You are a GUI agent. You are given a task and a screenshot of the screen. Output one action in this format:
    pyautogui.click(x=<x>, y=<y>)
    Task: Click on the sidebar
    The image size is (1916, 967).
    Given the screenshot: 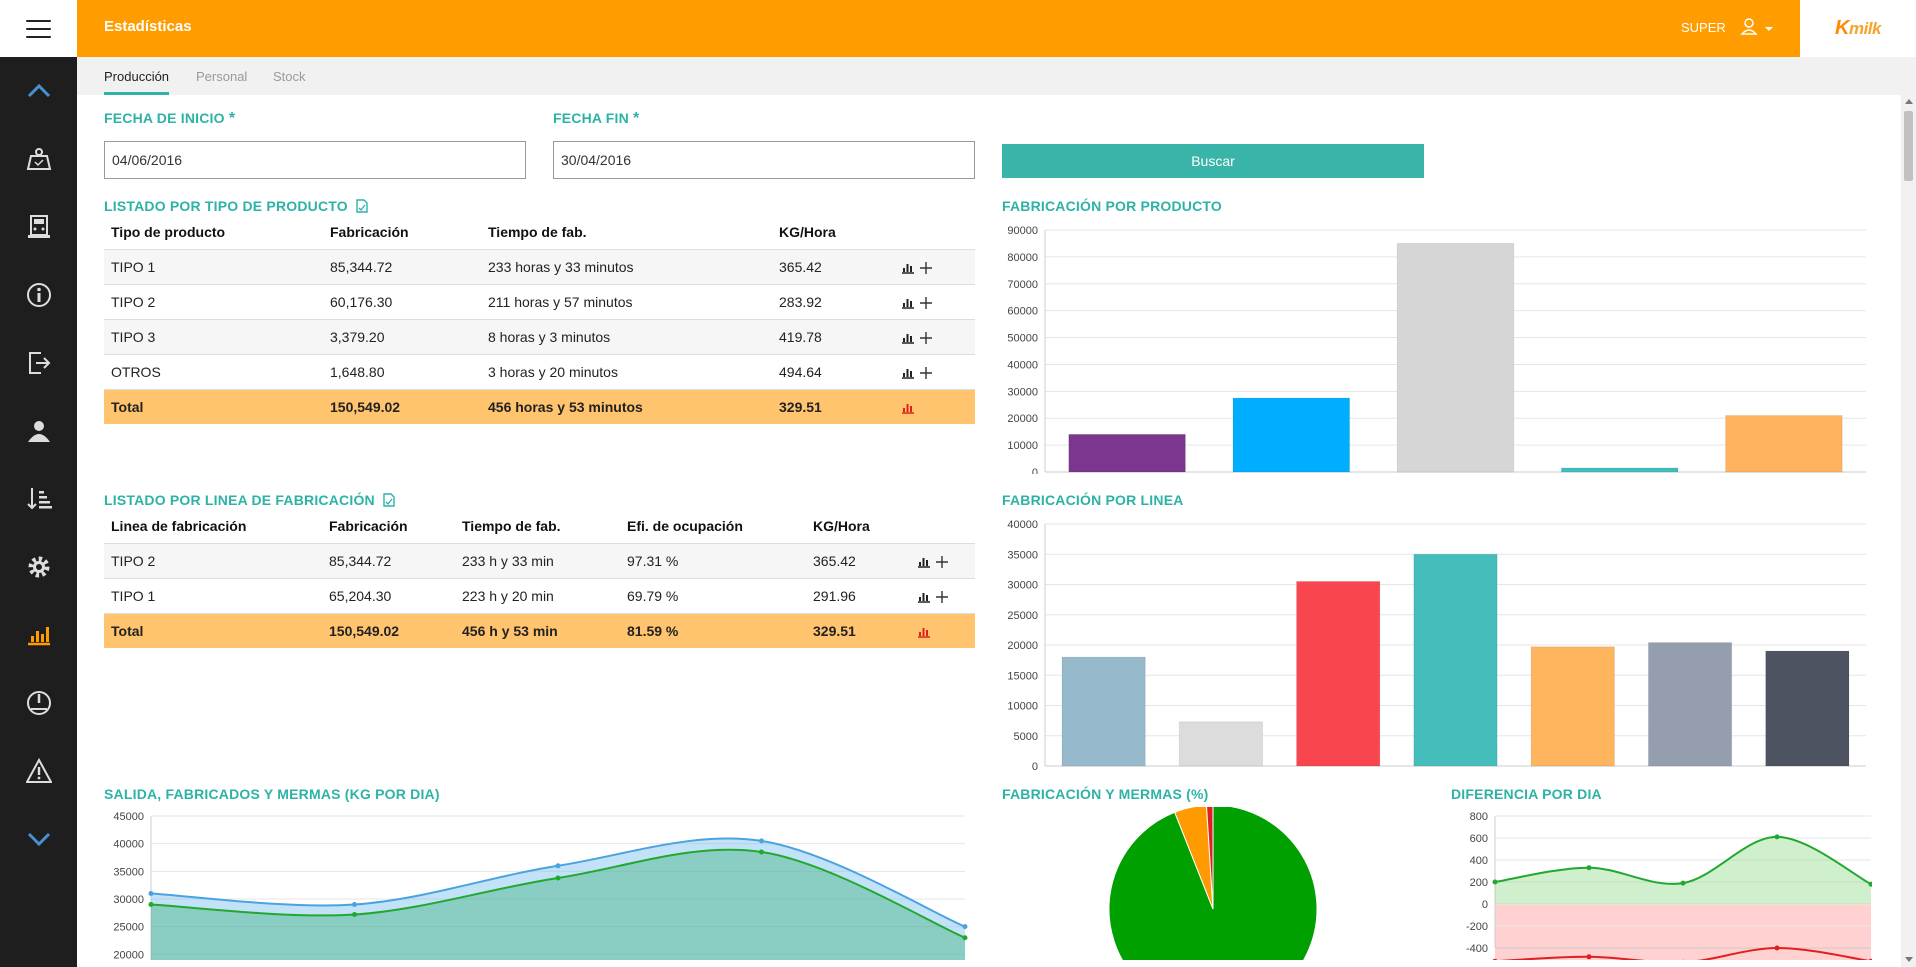 What is the action you would take?
    pyautogui.click(x=38, y=512)
    